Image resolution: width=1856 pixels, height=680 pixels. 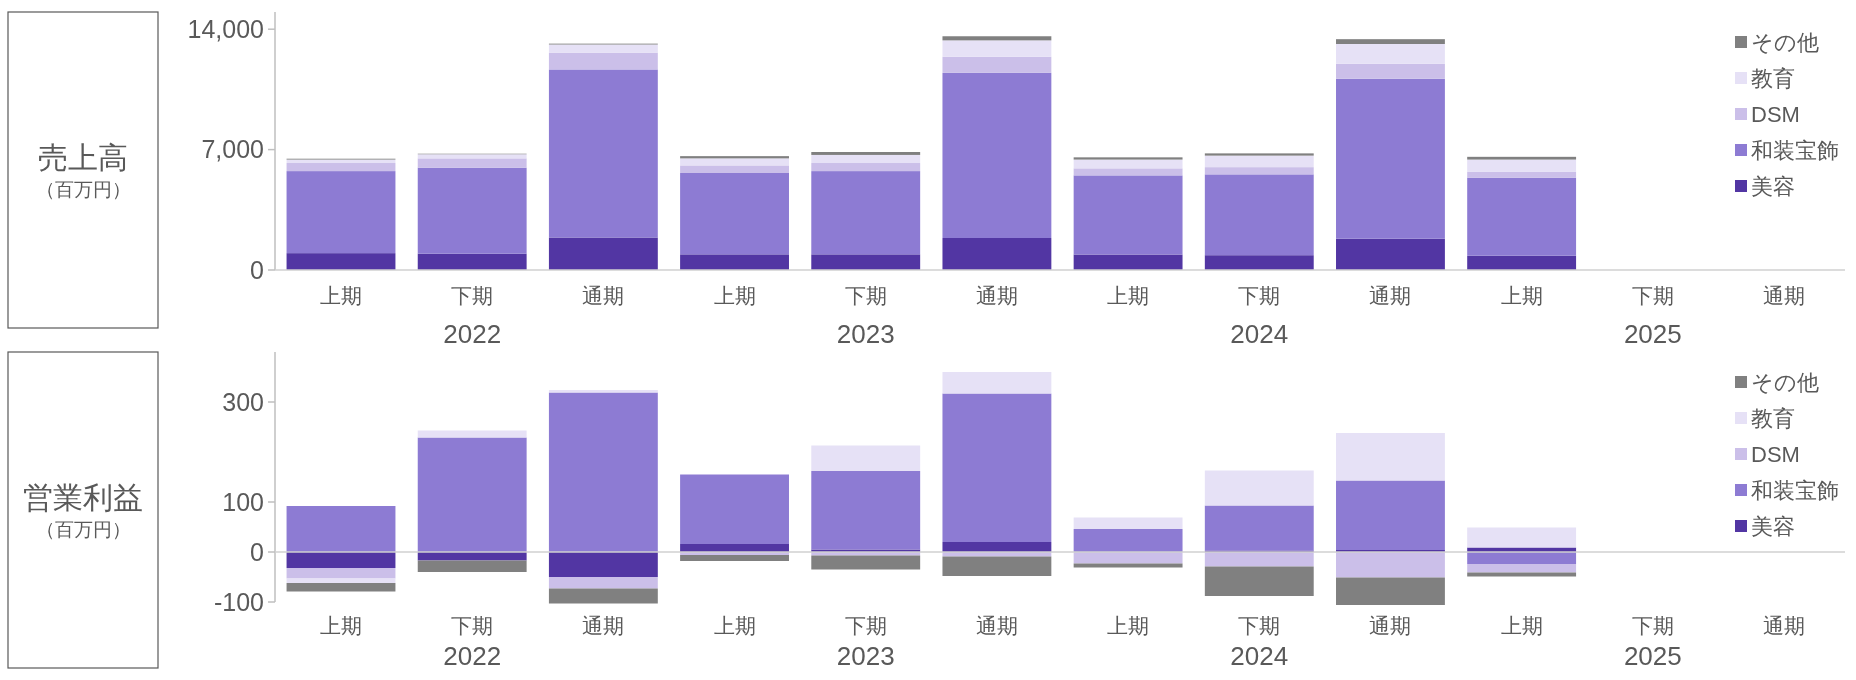 What do you see at coordinates (83, 170) in the screenshot?
I see `y-axis-title: 売上高（百万円）` at bounding box center [83, 170].